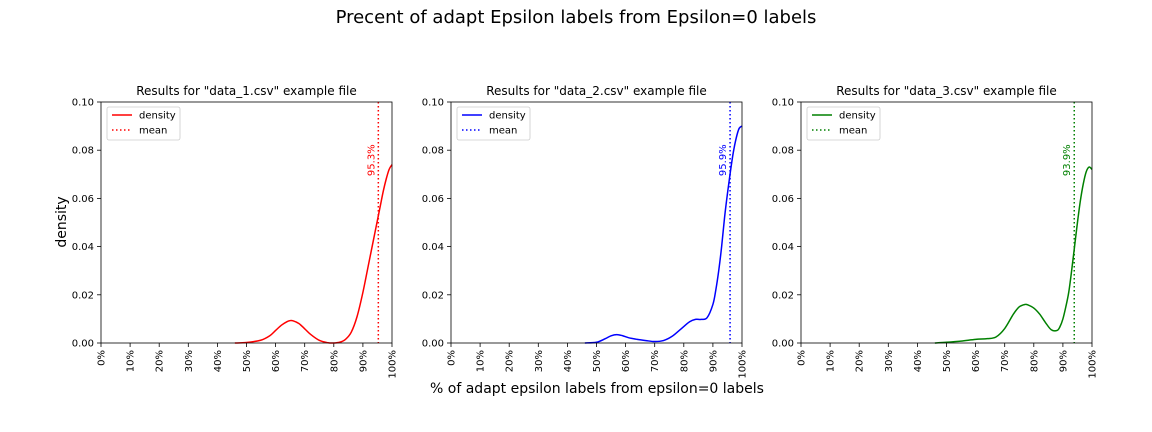 Image resolution: width=1152 pixels, height=432 pixels. What do you see at coordinates (723, 160) in the screenshot?
I see `mean-label: 95.9%` at bounding box center [723, 160].